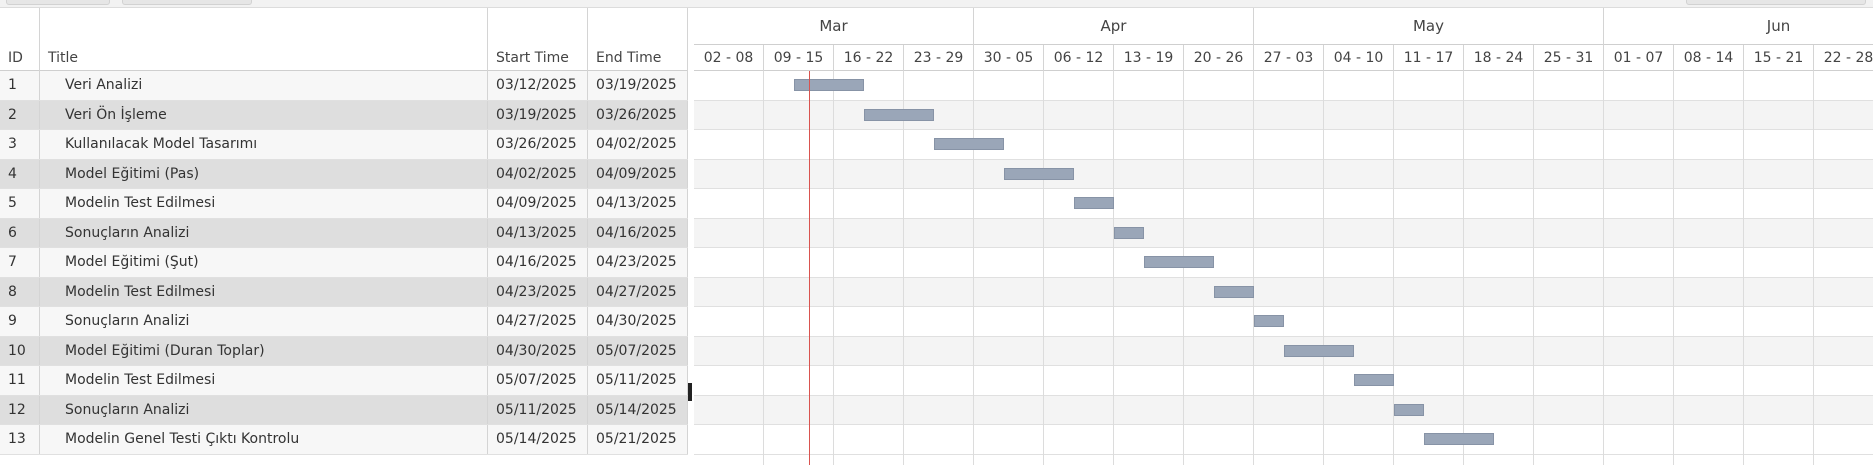 The height and width of the screenshot is (465, 1873). Describe the element at coordinates (538, 350) in the screenshot. I see `row-start-time: 04/30/2025` at that location.